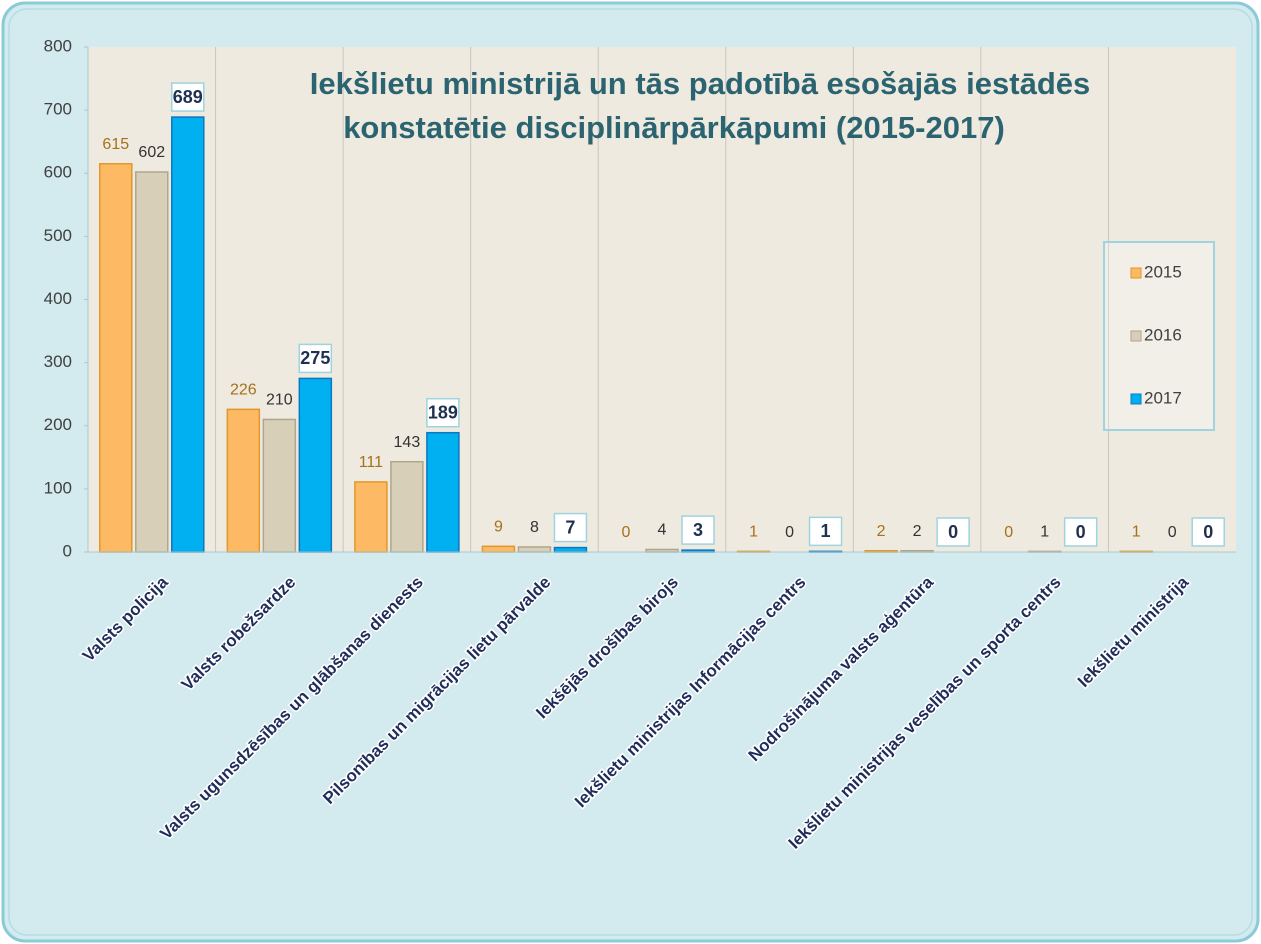 The image size is (1261, 944). Describe the element at coordinates (58, 424) in the screenshot. I see `y-tick-label: 200` at that location.